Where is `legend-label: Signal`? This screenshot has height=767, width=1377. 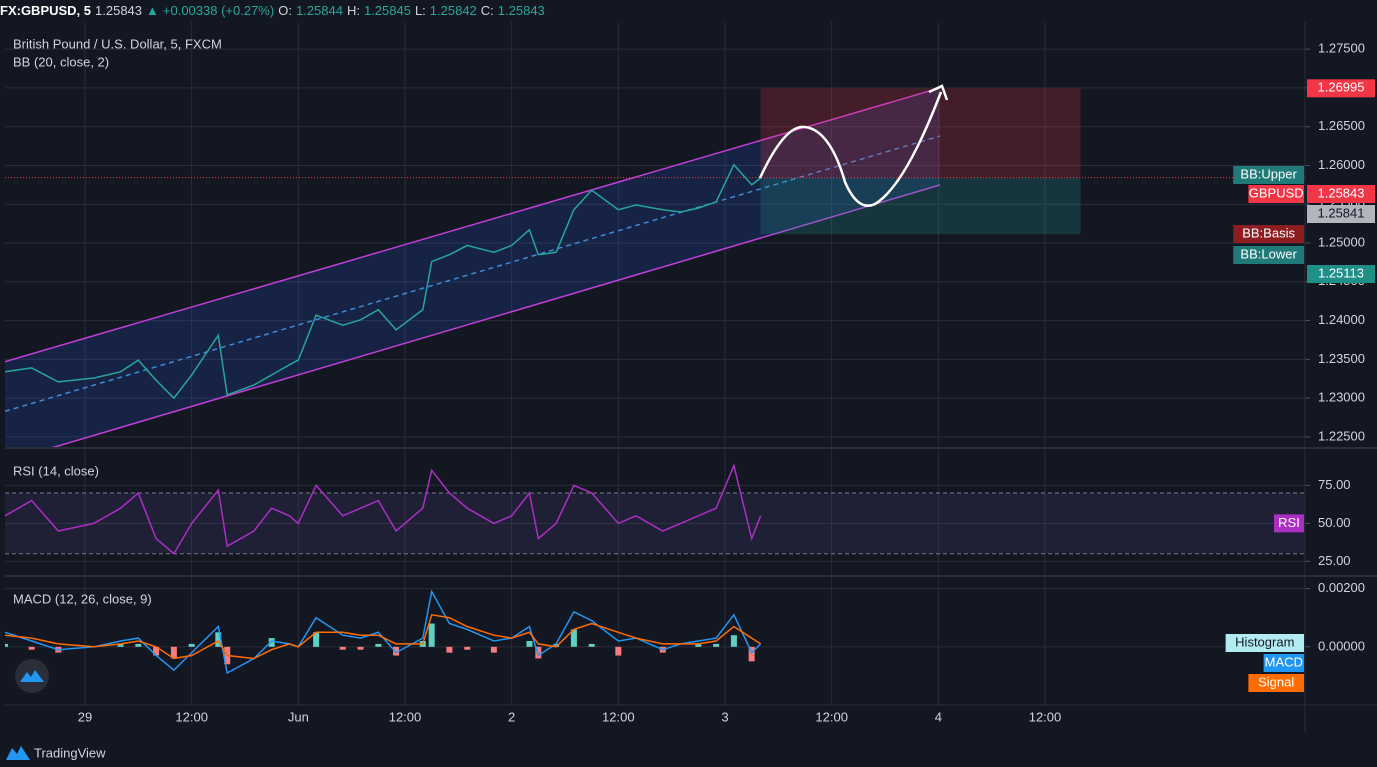 legend-label: Signal is located at coordinates (1276, 681).